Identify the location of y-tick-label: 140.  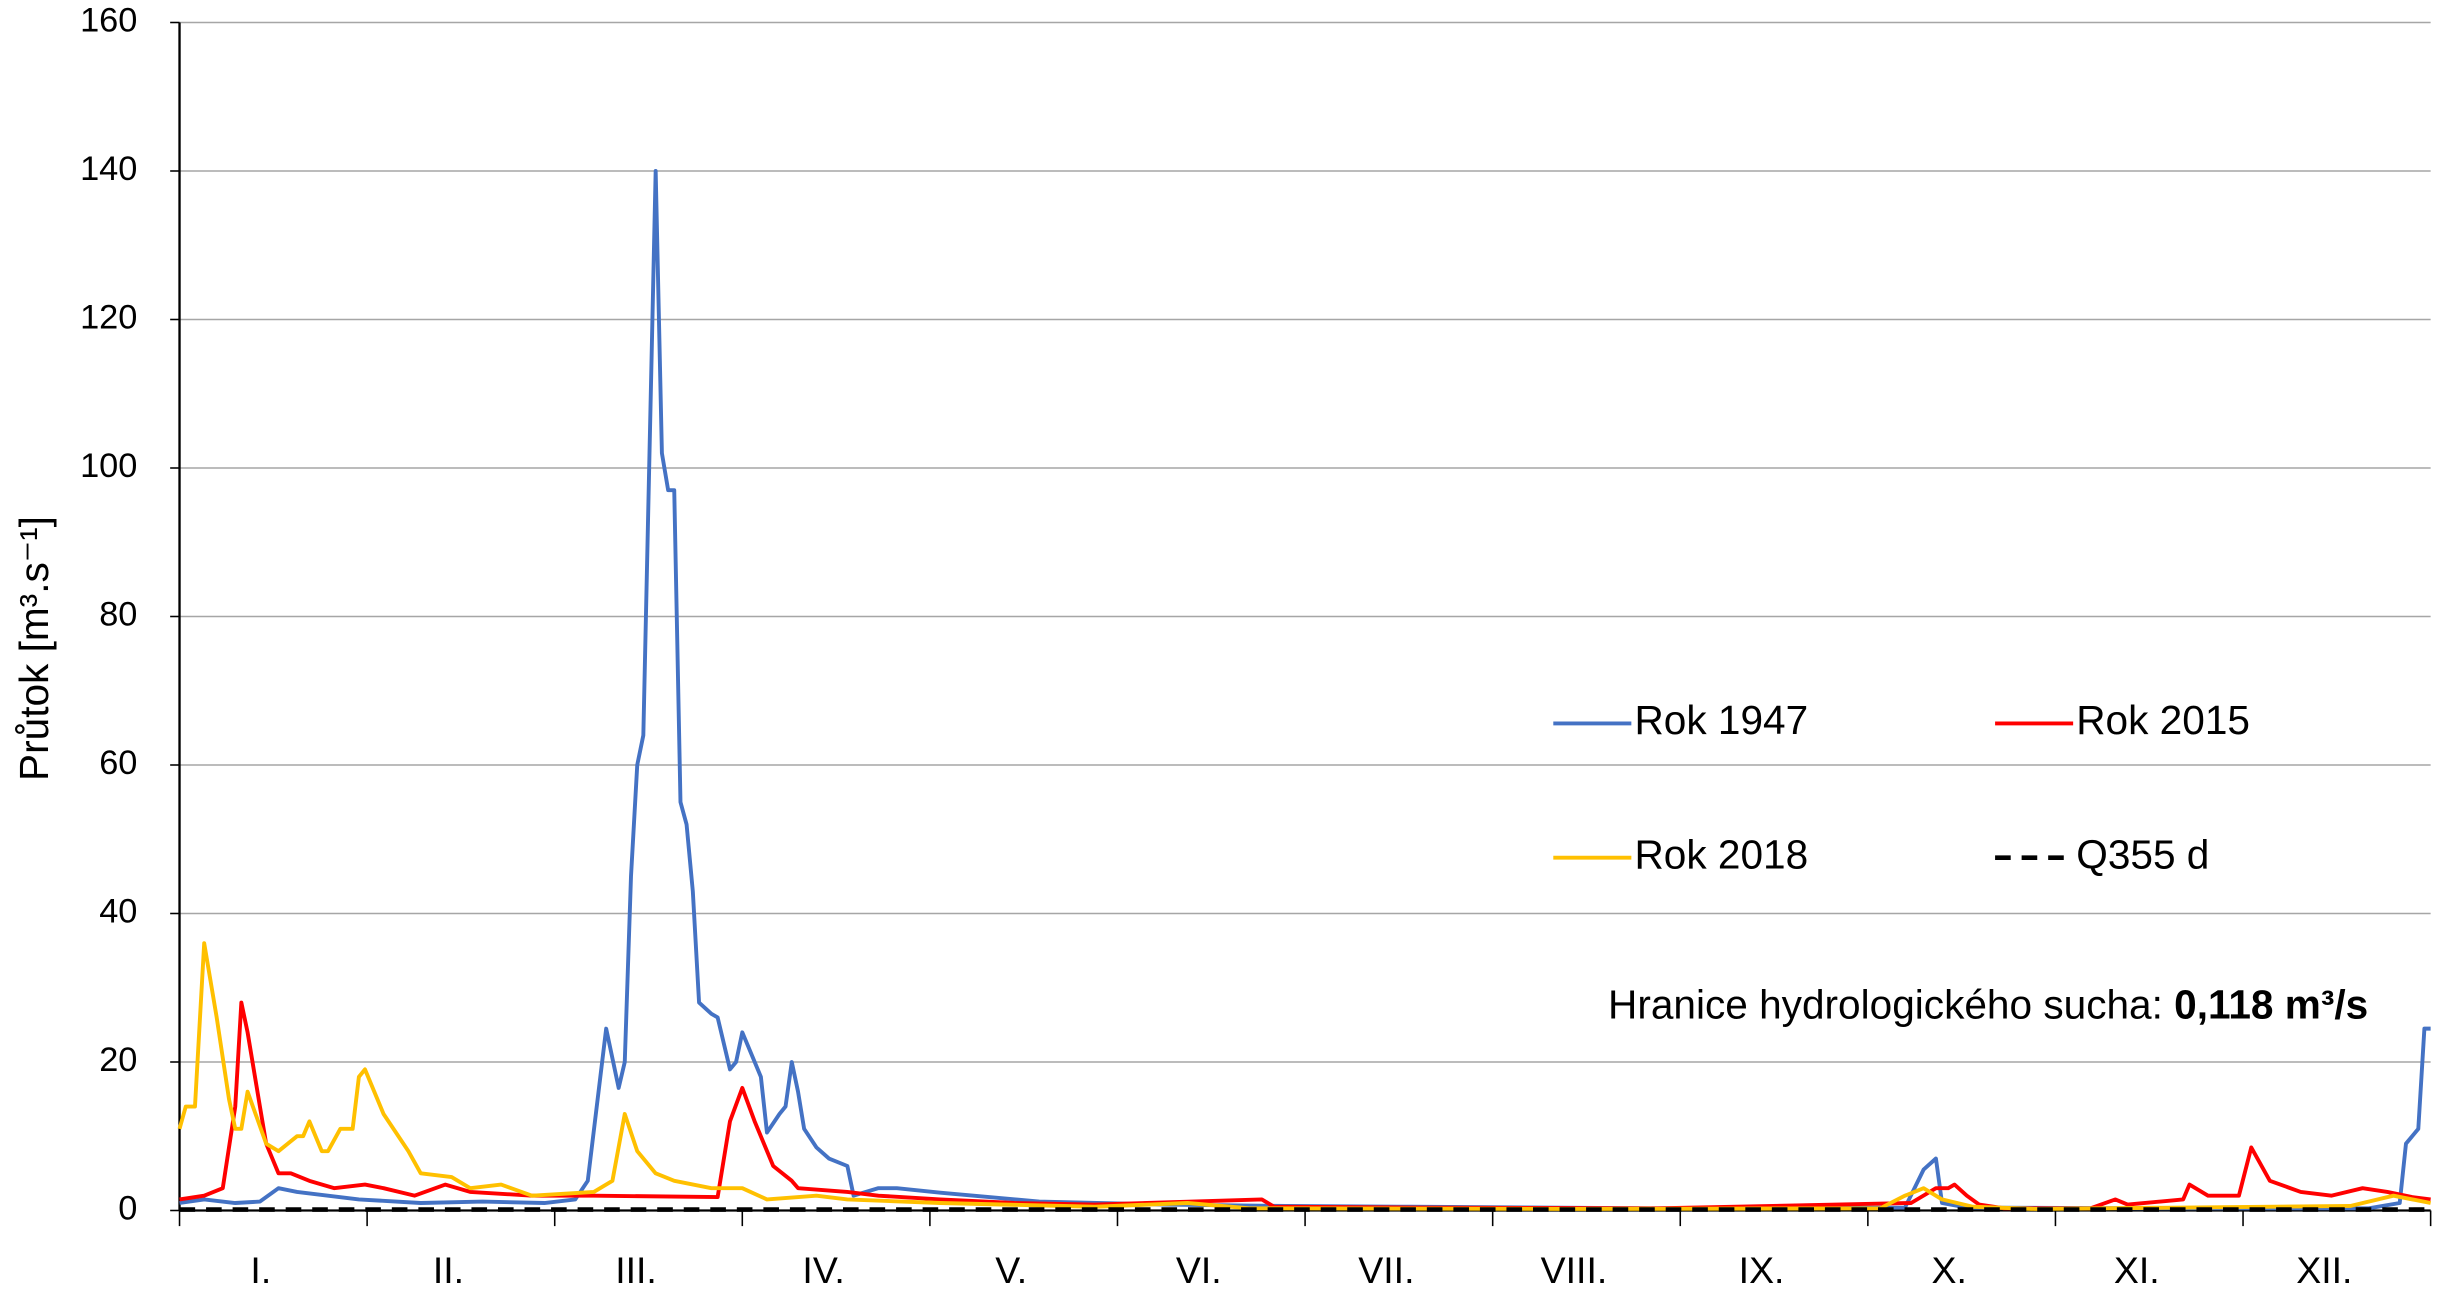
(108, 169).